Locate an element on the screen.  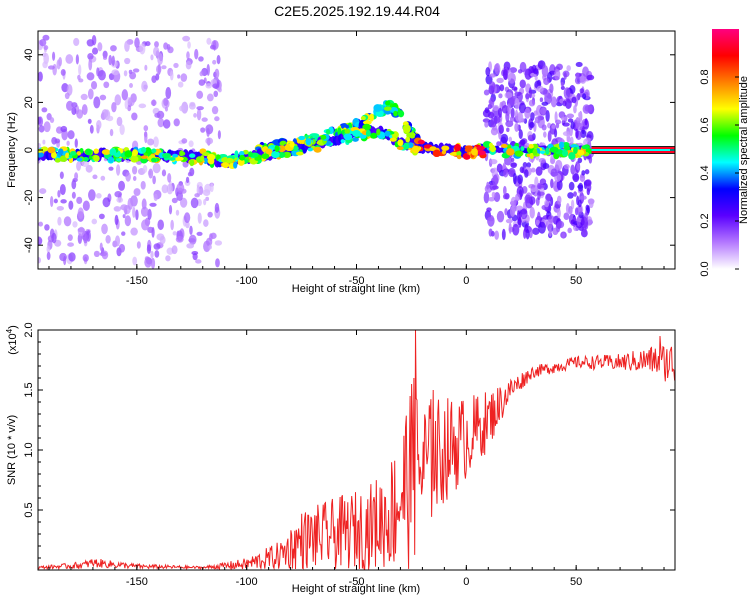
spectrogram-x-axis-title: Height of straight line (km) is located at coordinates (356, 289).